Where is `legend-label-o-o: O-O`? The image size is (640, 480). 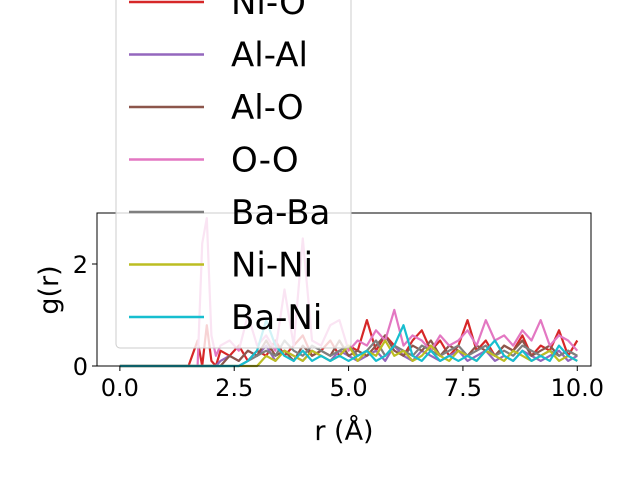
legend-label-o-o: O-O is located at coordinates (265, 161).